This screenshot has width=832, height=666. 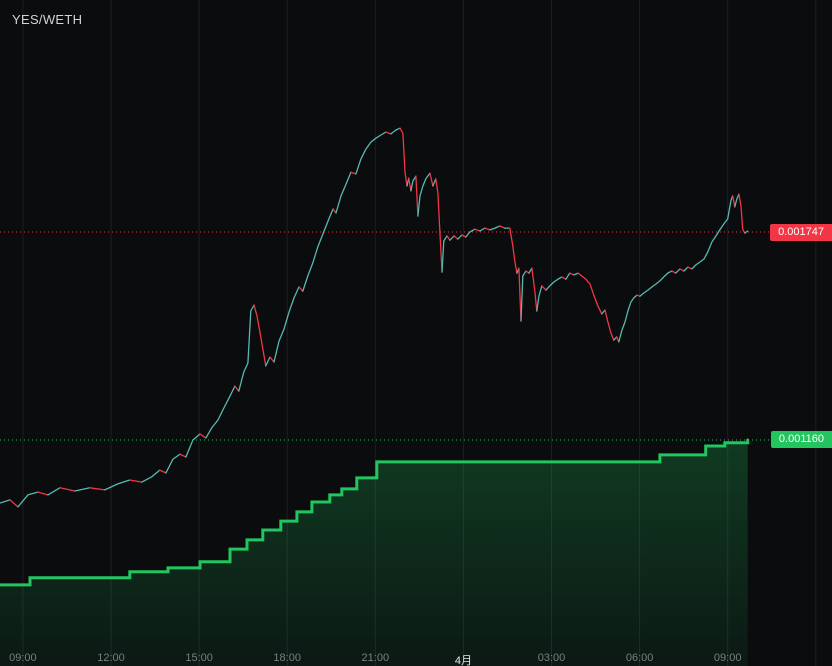 I want to click on last-price-badge: 0.001747, so click(x=801, y=232).